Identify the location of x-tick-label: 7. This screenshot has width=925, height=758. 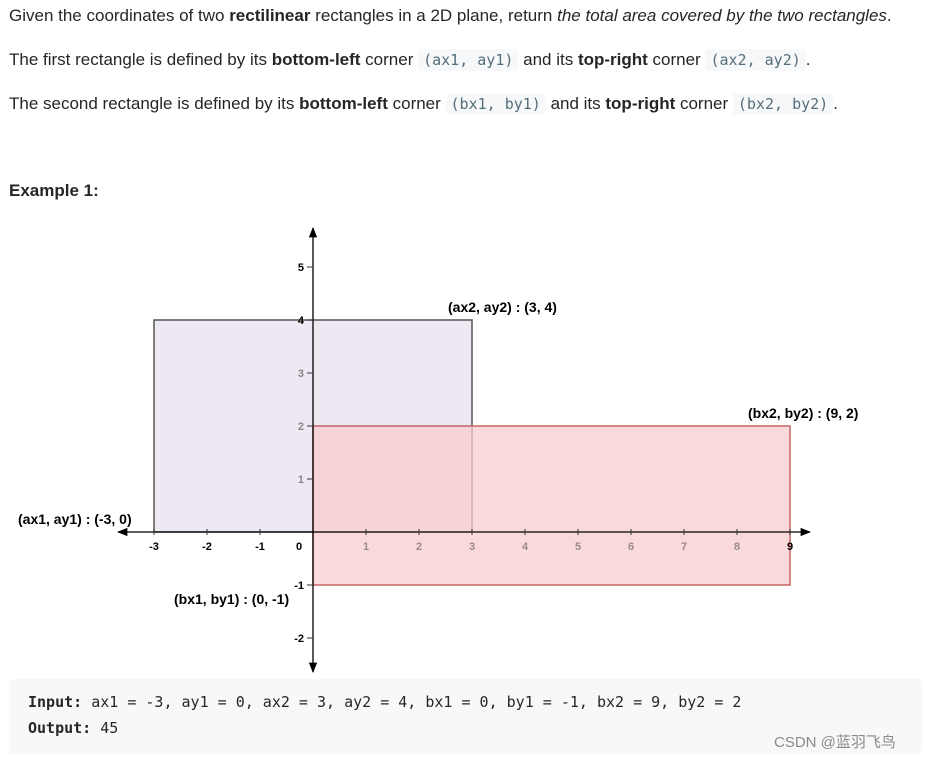
(684, 547).